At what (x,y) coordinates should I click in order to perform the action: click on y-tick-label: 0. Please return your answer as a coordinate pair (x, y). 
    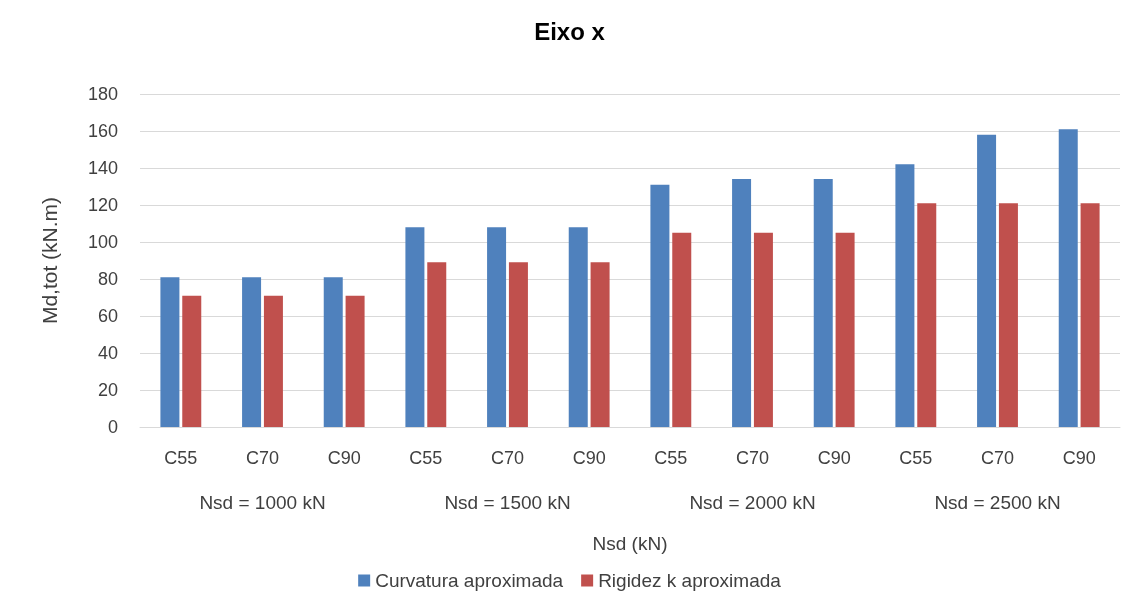
    Looking at the image, I should click on (112, 427).